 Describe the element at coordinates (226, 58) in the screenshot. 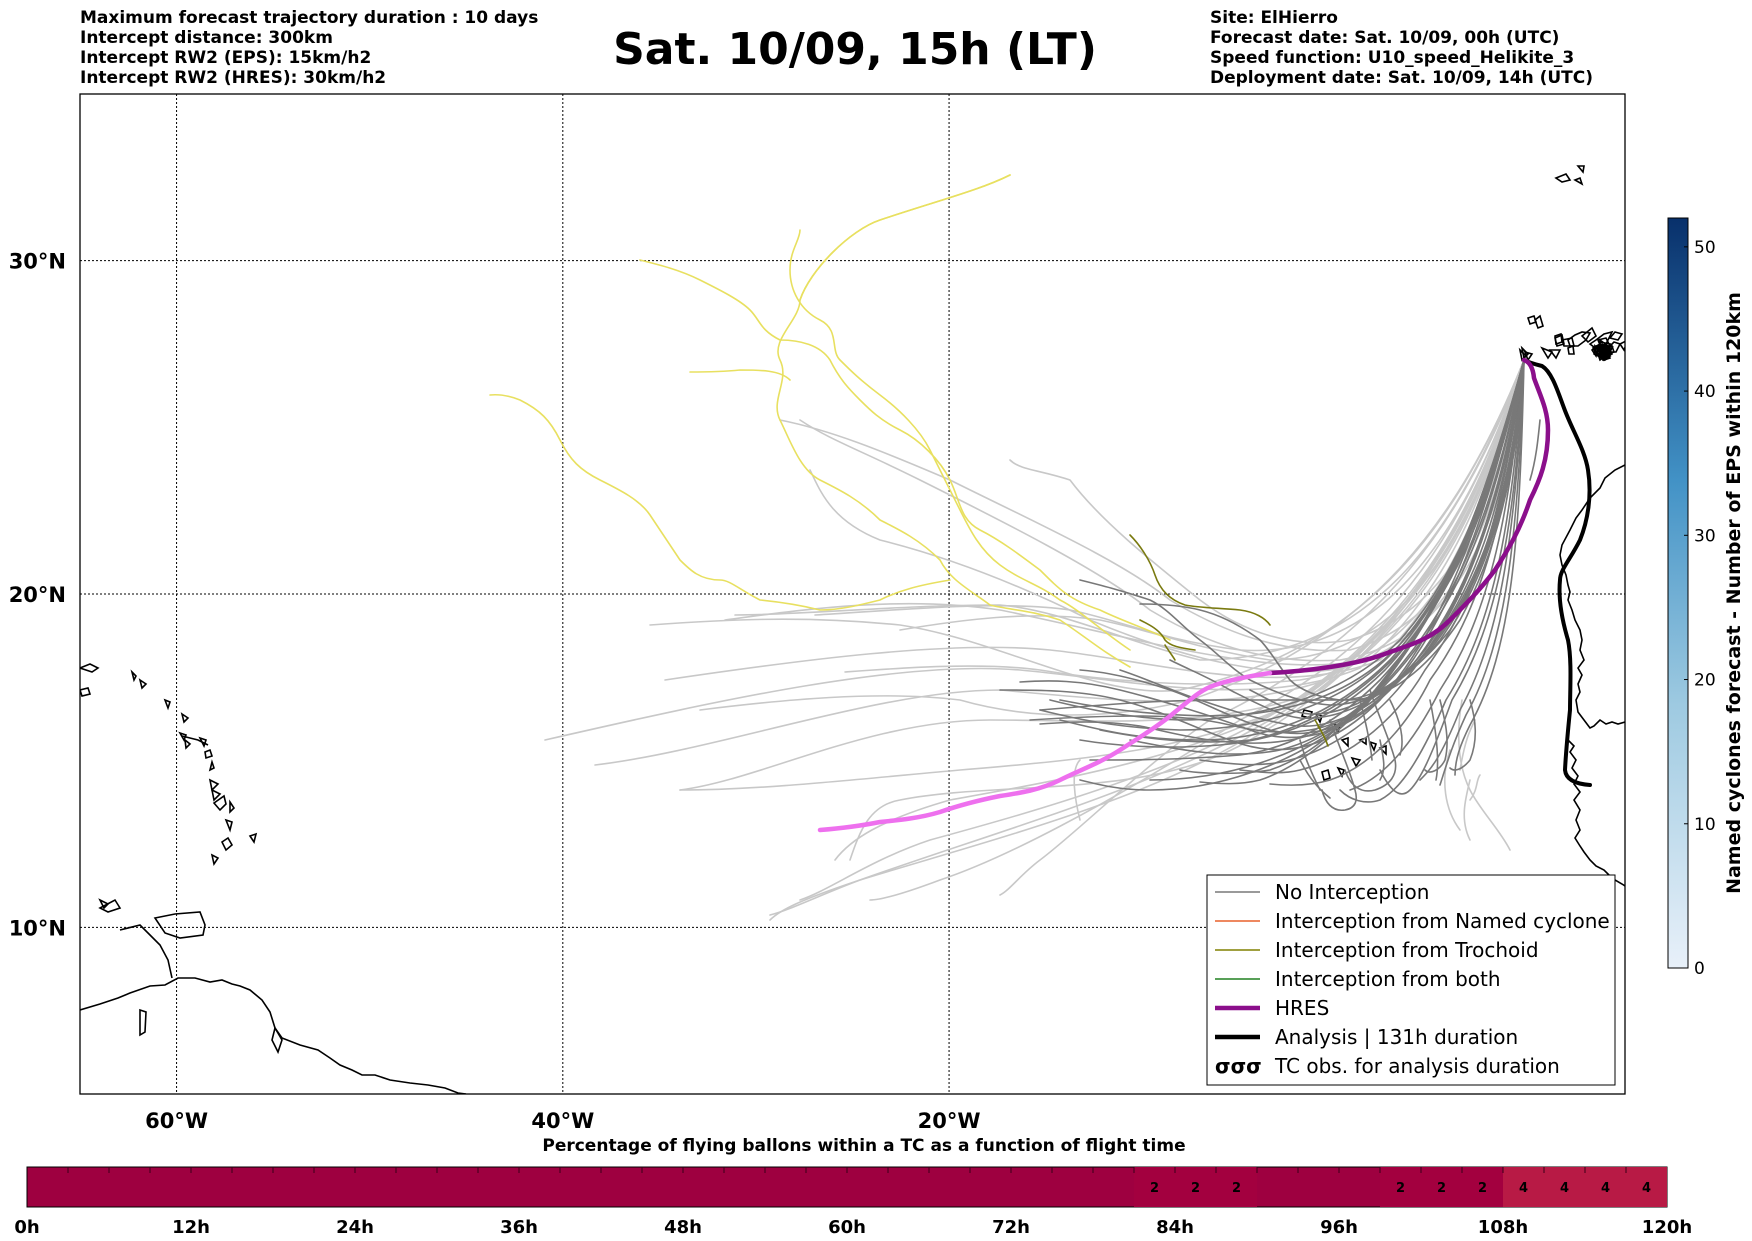

I see `param-line: Intercept RW2 (EPS): 15km/h2` at that location.